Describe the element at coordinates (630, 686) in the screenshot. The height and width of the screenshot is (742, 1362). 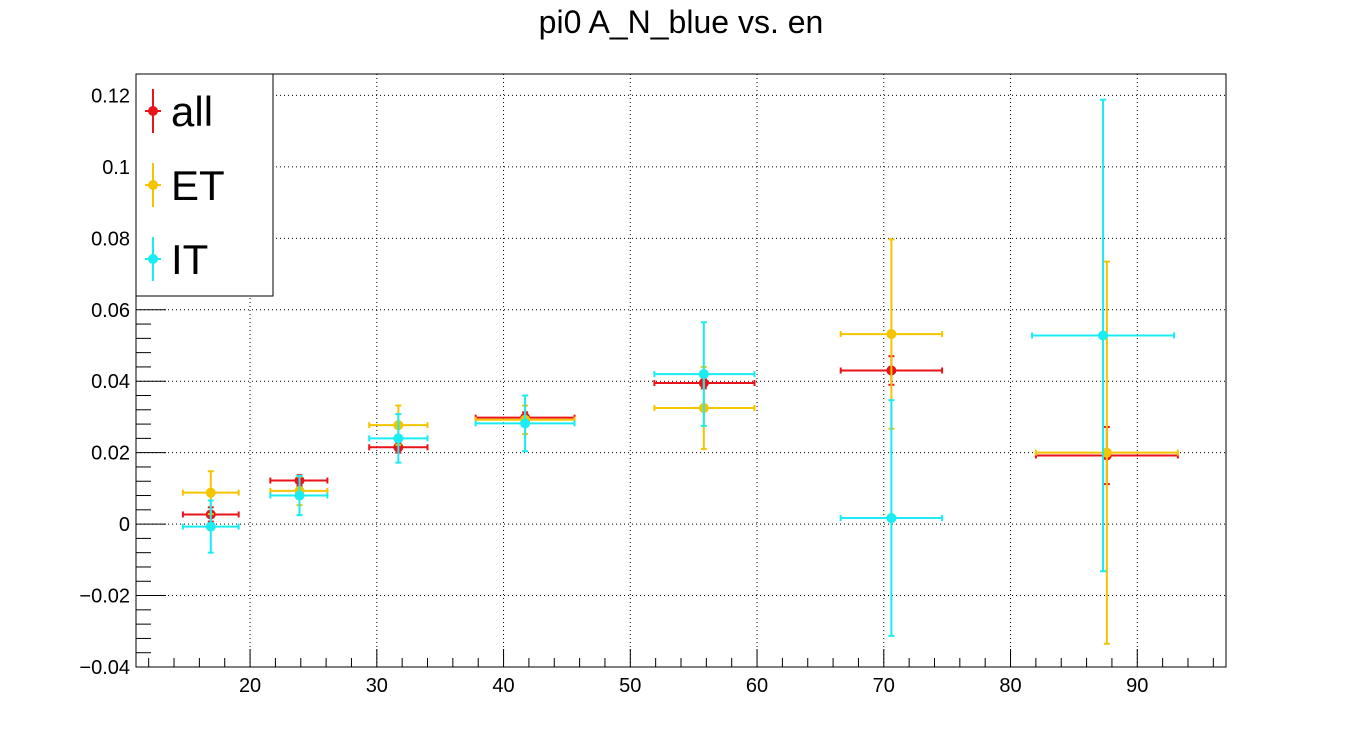
I see `x-tick-label: 50` at that location.